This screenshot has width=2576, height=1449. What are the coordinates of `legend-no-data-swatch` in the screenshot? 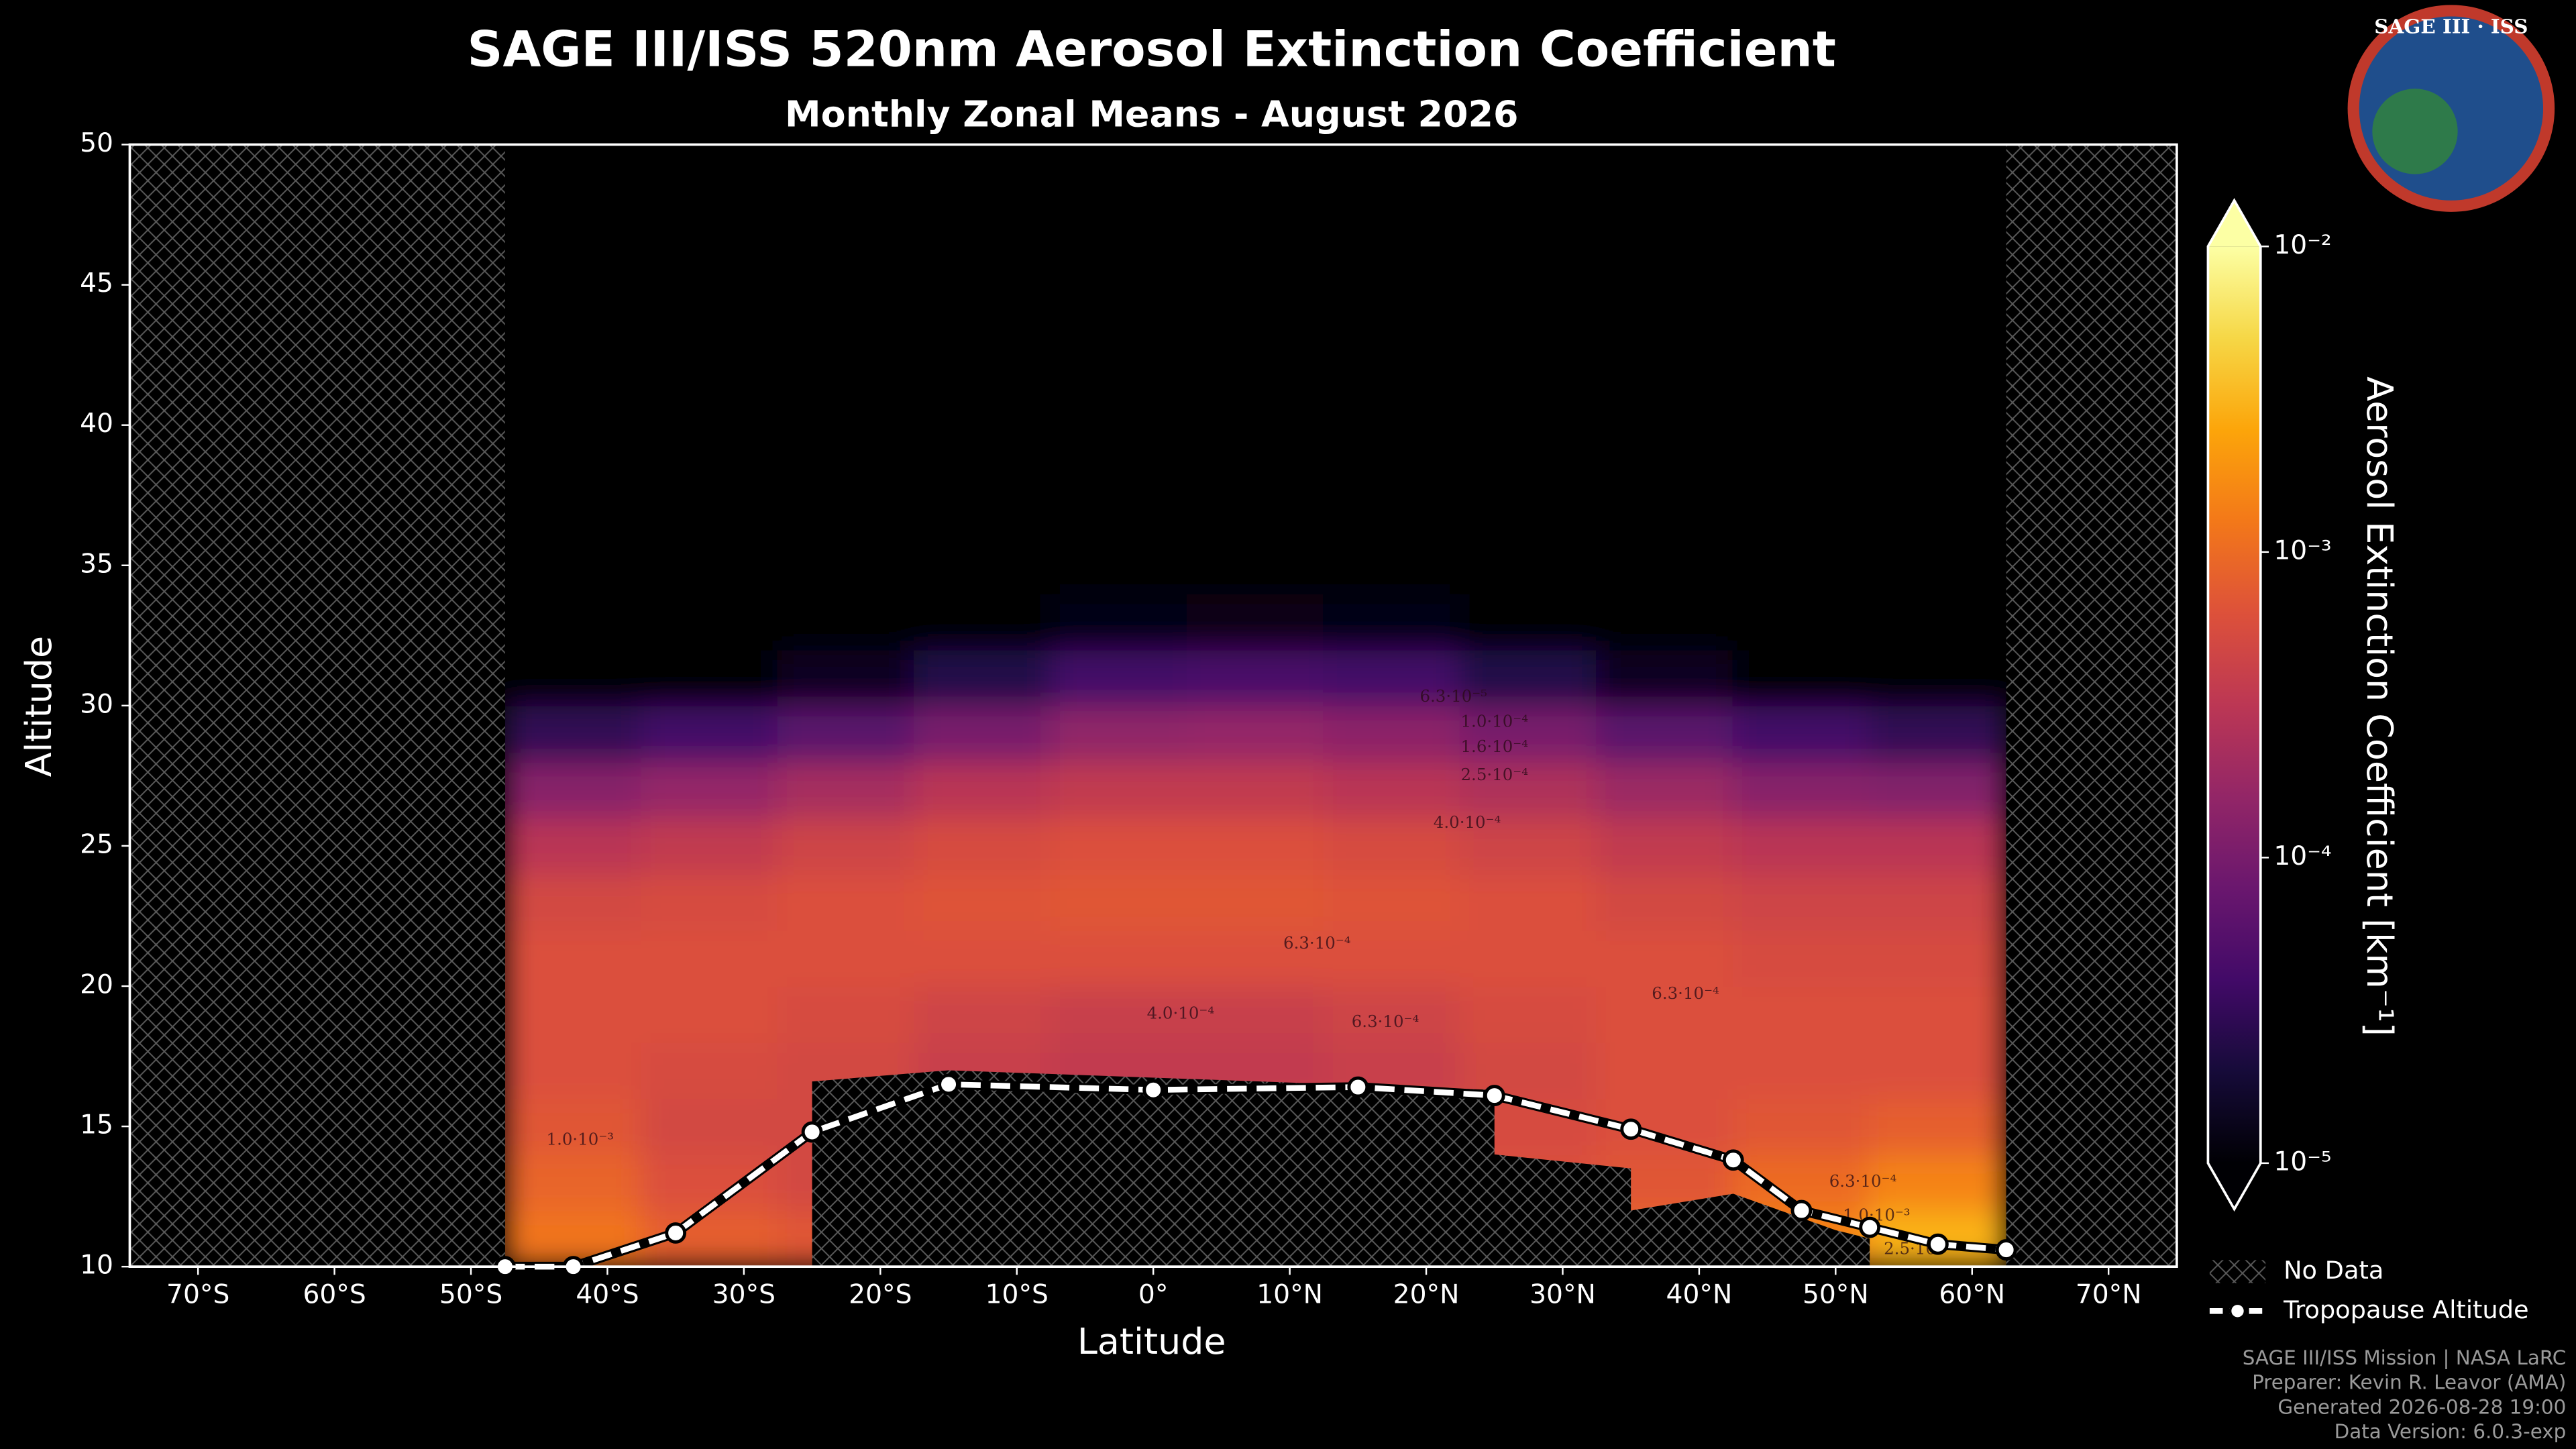 It's located at (2237, 1271).